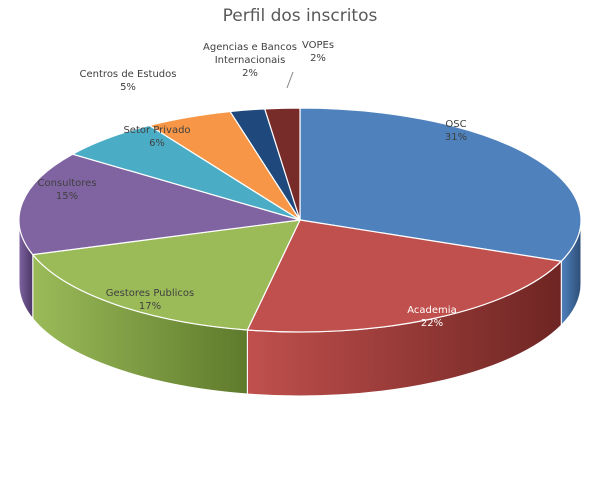  Describe the element at coordinates (66, 190) in the screenshot. I see `data-label-consultores: Consultores 15%` at that location.